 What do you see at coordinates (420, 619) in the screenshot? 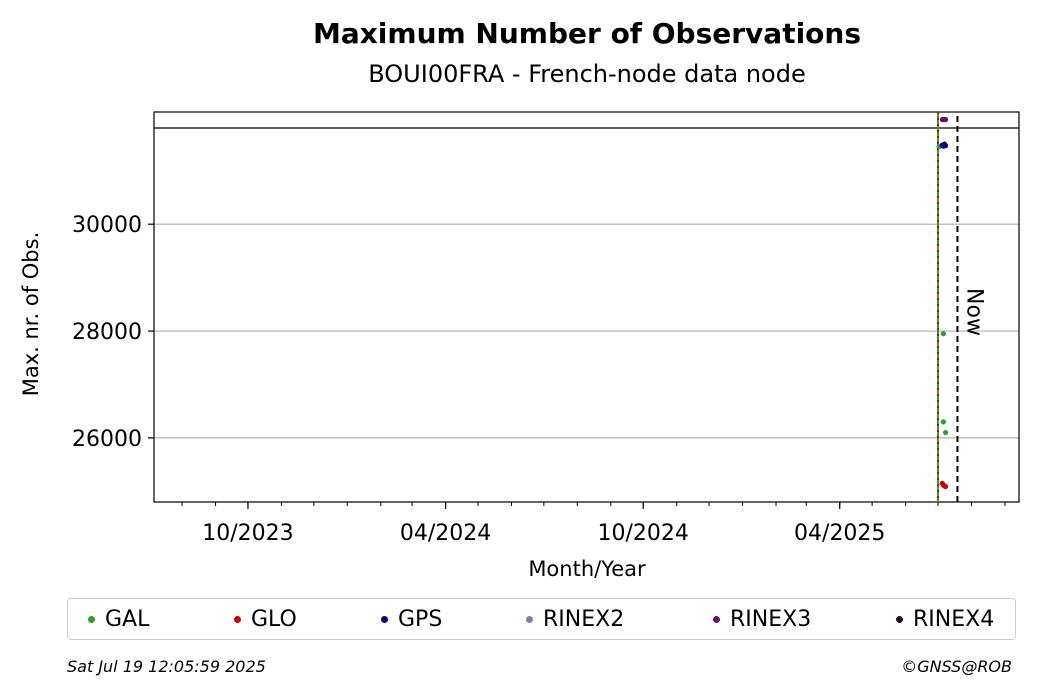
I see `legend-label-gps: GPS` at bounding box center [420, 619].